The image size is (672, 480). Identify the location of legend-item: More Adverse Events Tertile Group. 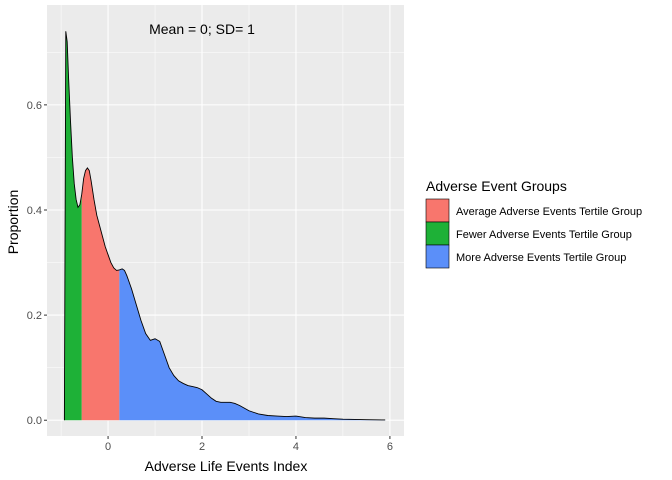
(525, 256).